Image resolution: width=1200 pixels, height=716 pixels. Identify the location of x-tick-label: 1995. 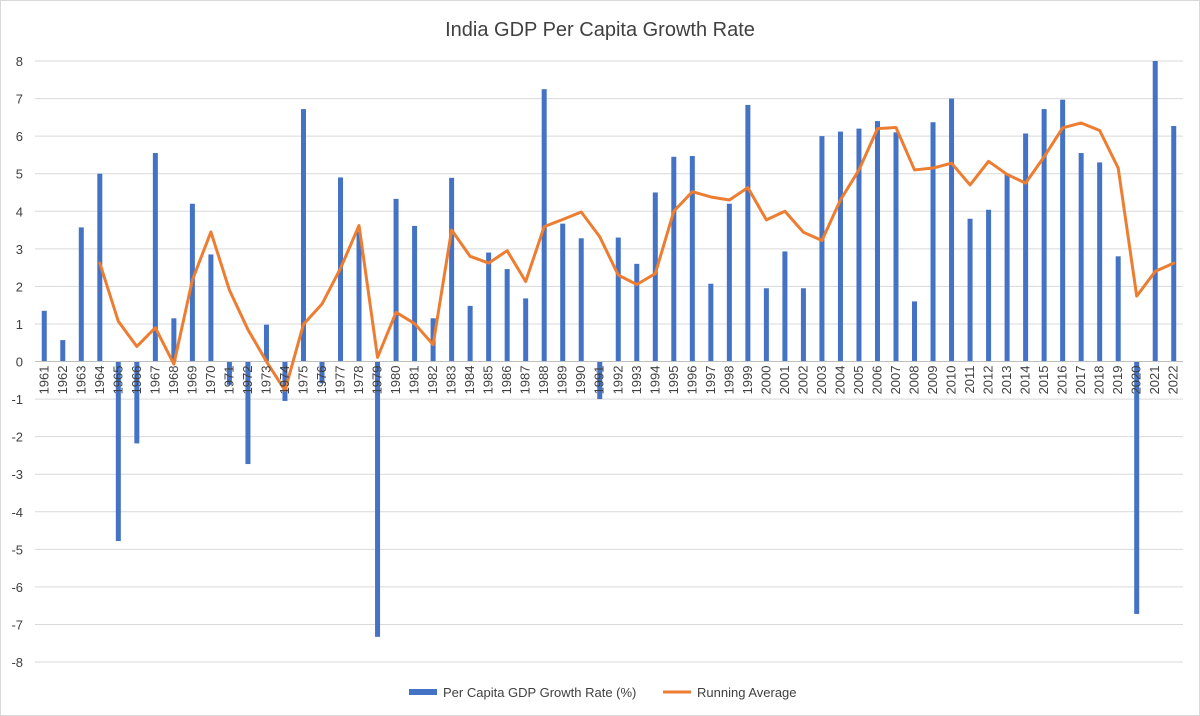
(673, 380).